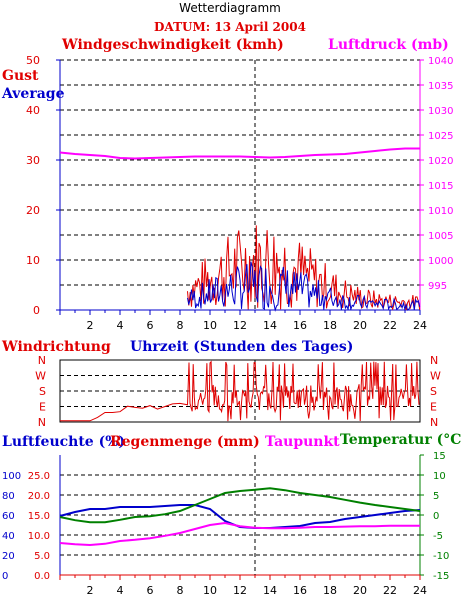 Image resolution: width=461 pixels, height=599 pixels. Describe the element at coordinates (230, 8) in the screenshot. I see `chart-title: Wetterdiagramm` at that location.